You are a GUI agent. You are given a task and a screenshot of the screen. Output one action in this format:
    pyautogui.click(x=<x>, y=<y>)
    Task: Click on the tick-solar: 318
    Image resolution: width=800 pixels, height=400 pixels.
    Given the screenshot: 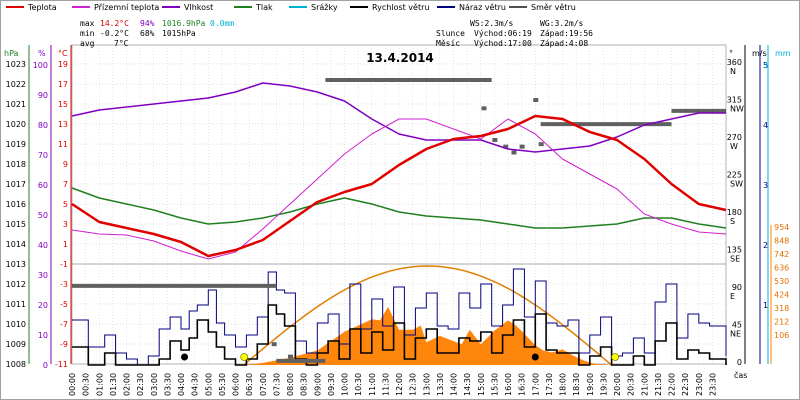 What is the action you would take?
    pyautogui.click(x=781, y=308)
    